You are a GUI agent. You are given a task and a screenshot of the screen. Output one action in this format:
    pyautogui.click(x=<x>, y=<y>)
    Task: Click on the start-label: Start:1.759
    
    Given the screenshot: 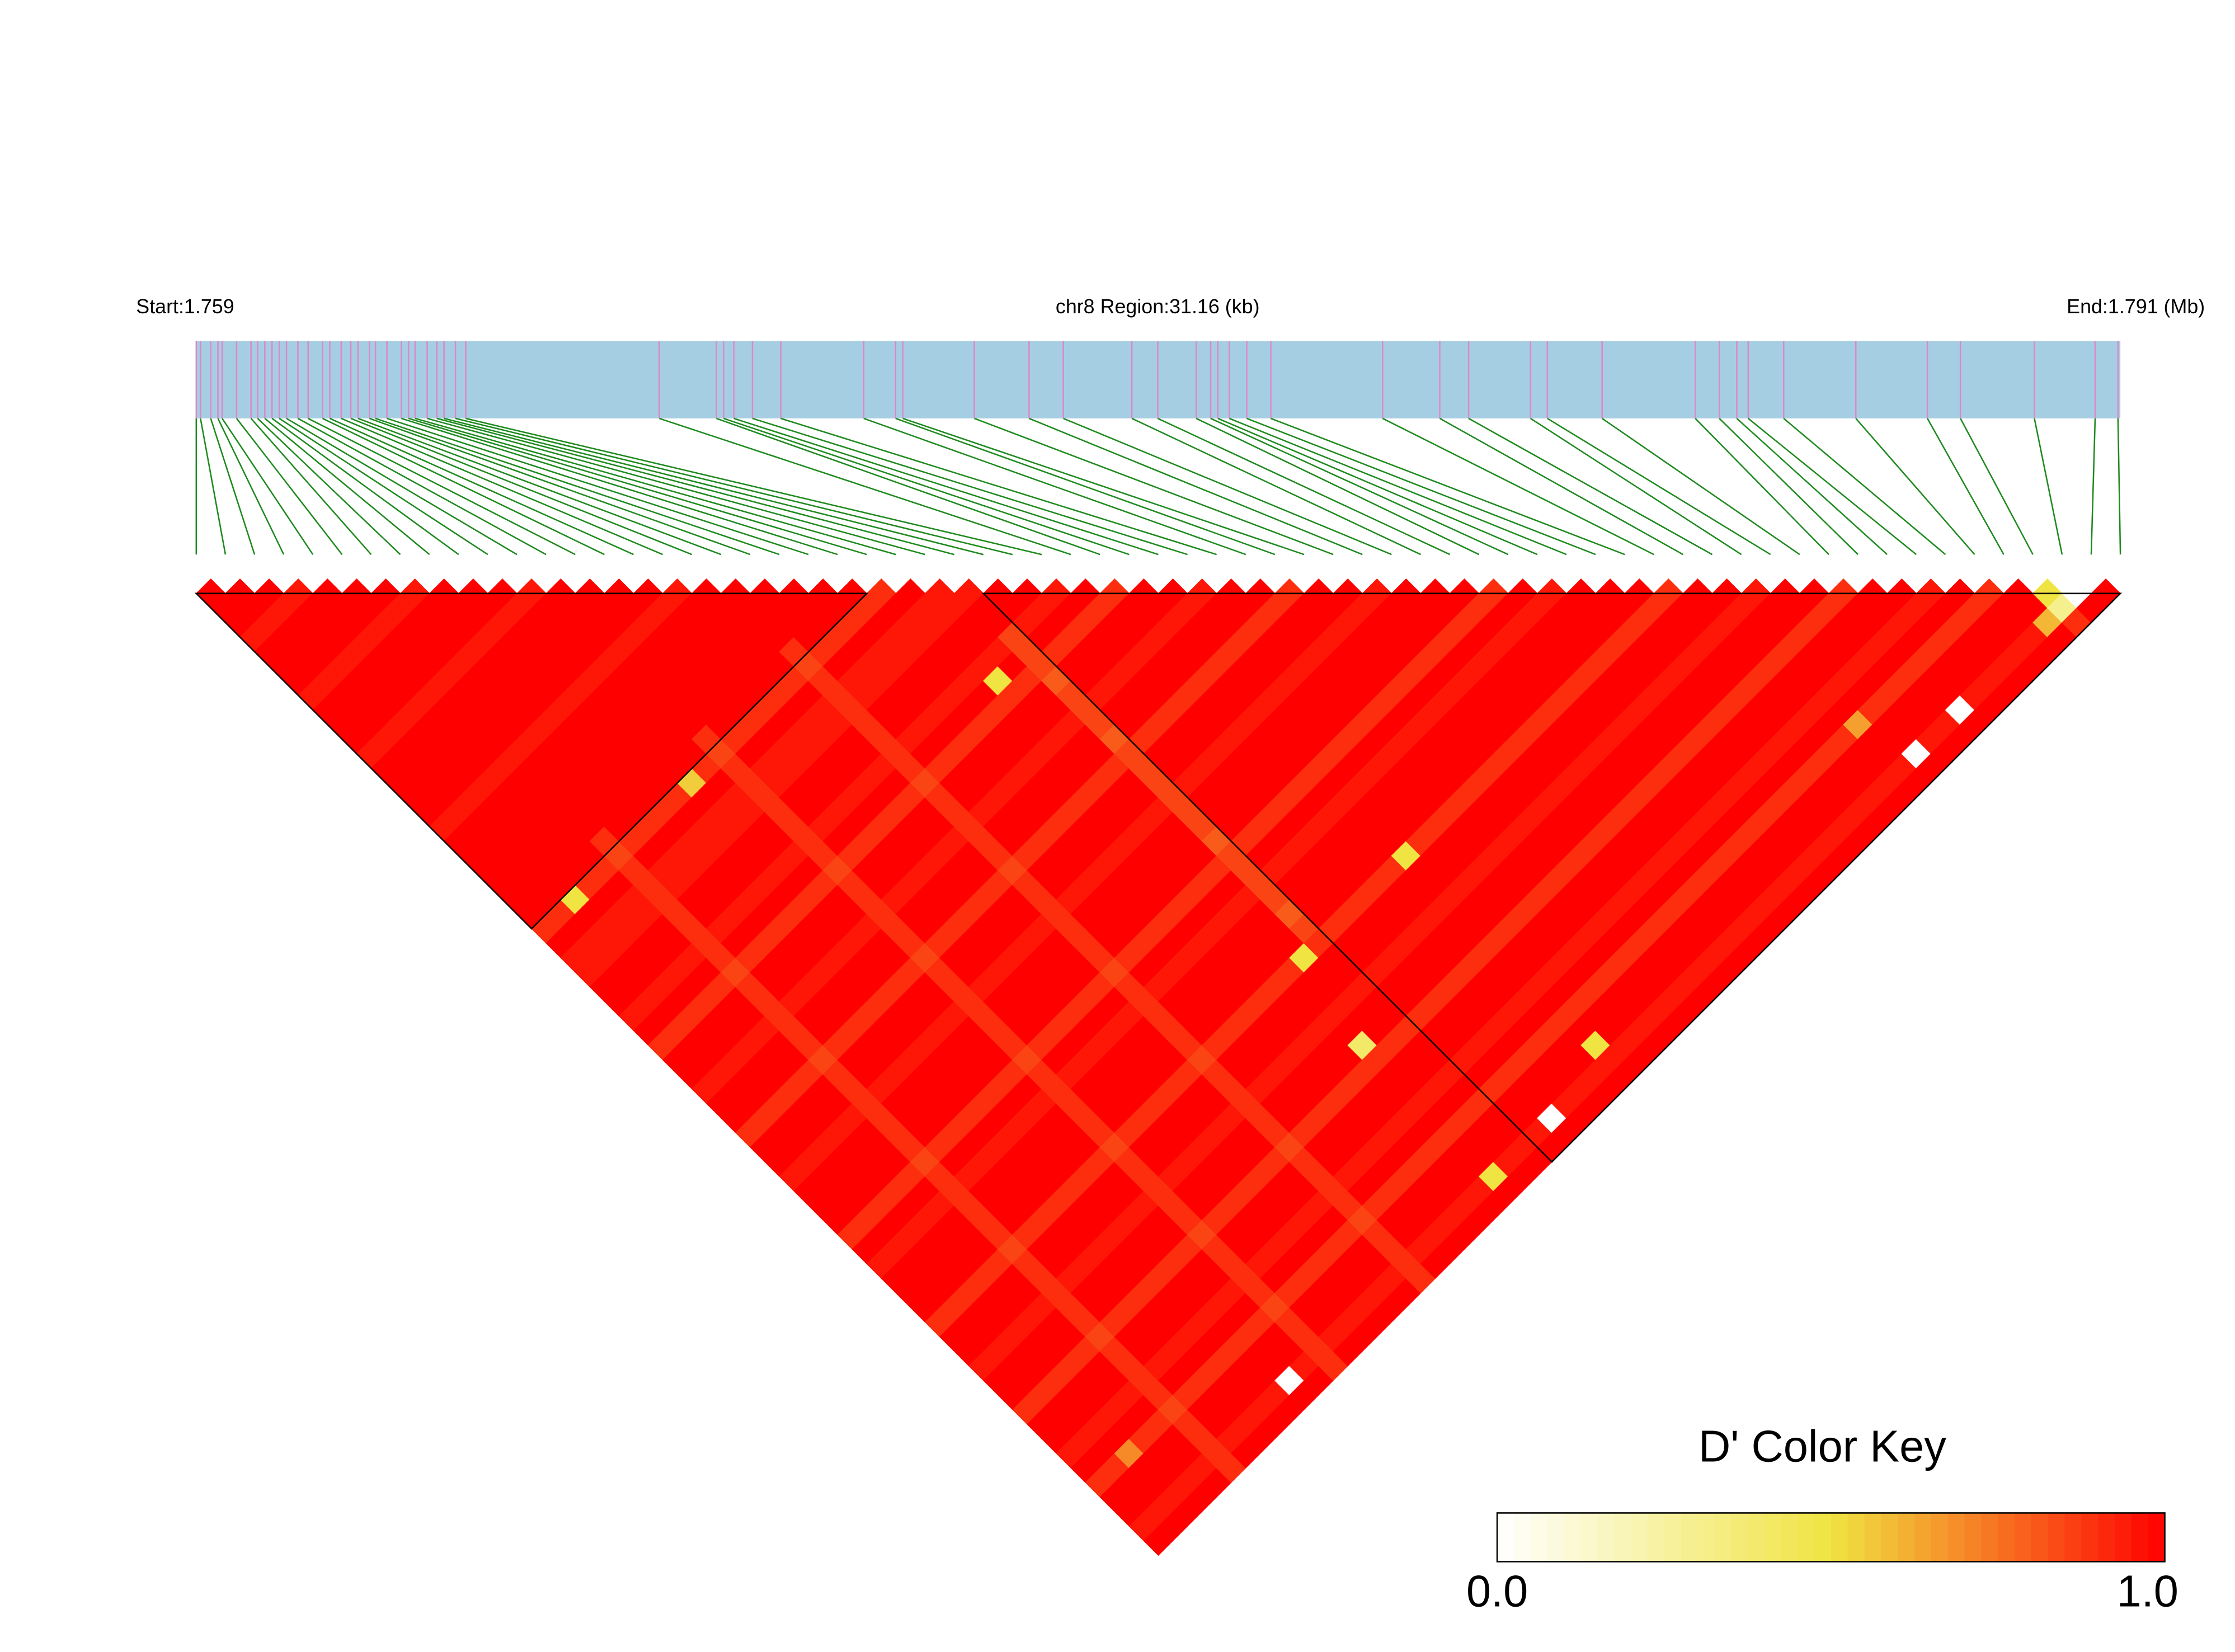 What is the action you would take?
    pyautogui.click(x=185, y=306)
    